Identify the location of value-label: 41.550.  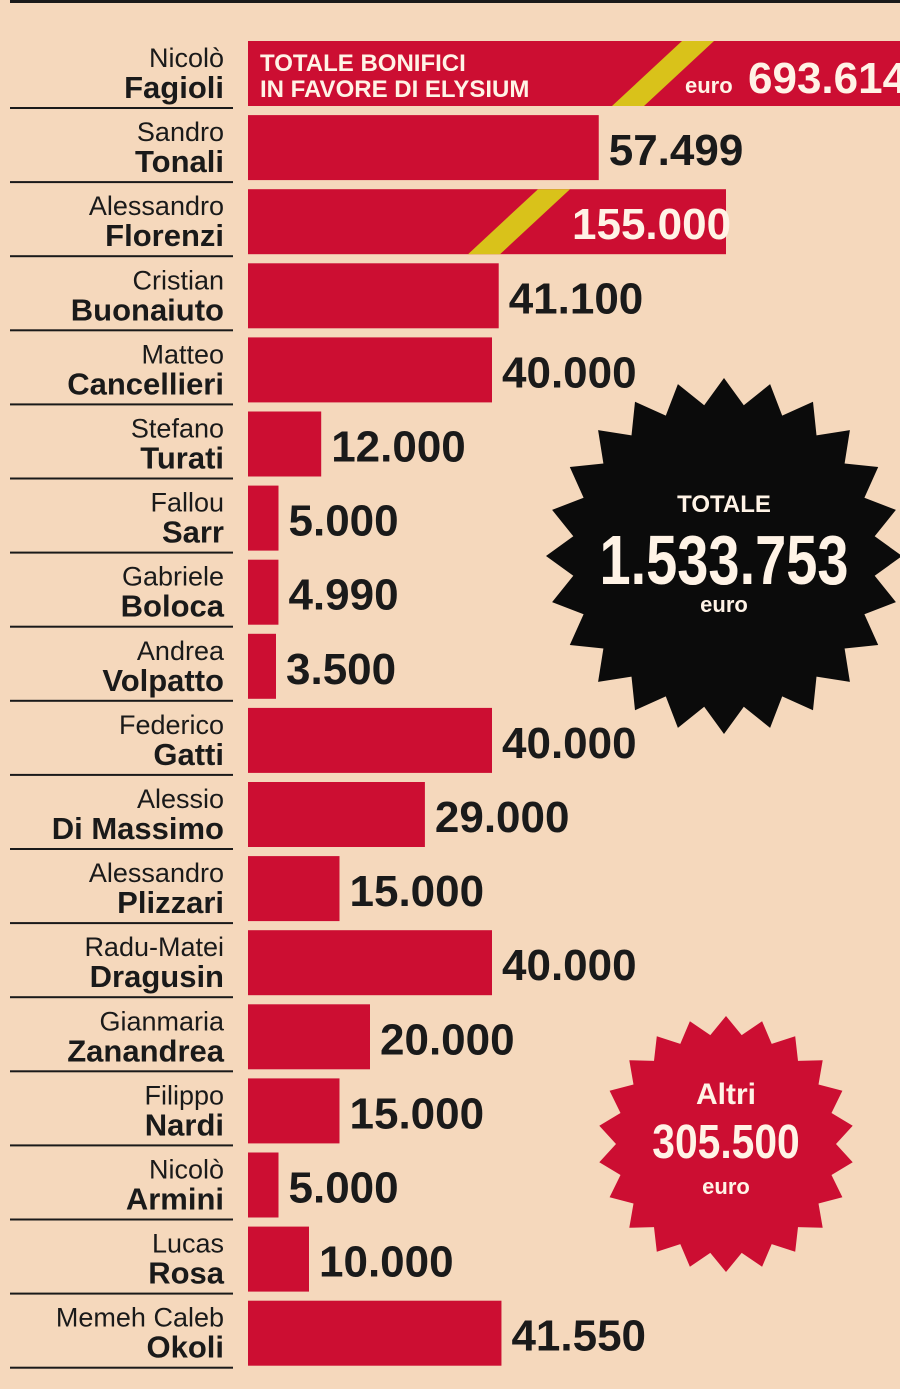
(578, 1336).